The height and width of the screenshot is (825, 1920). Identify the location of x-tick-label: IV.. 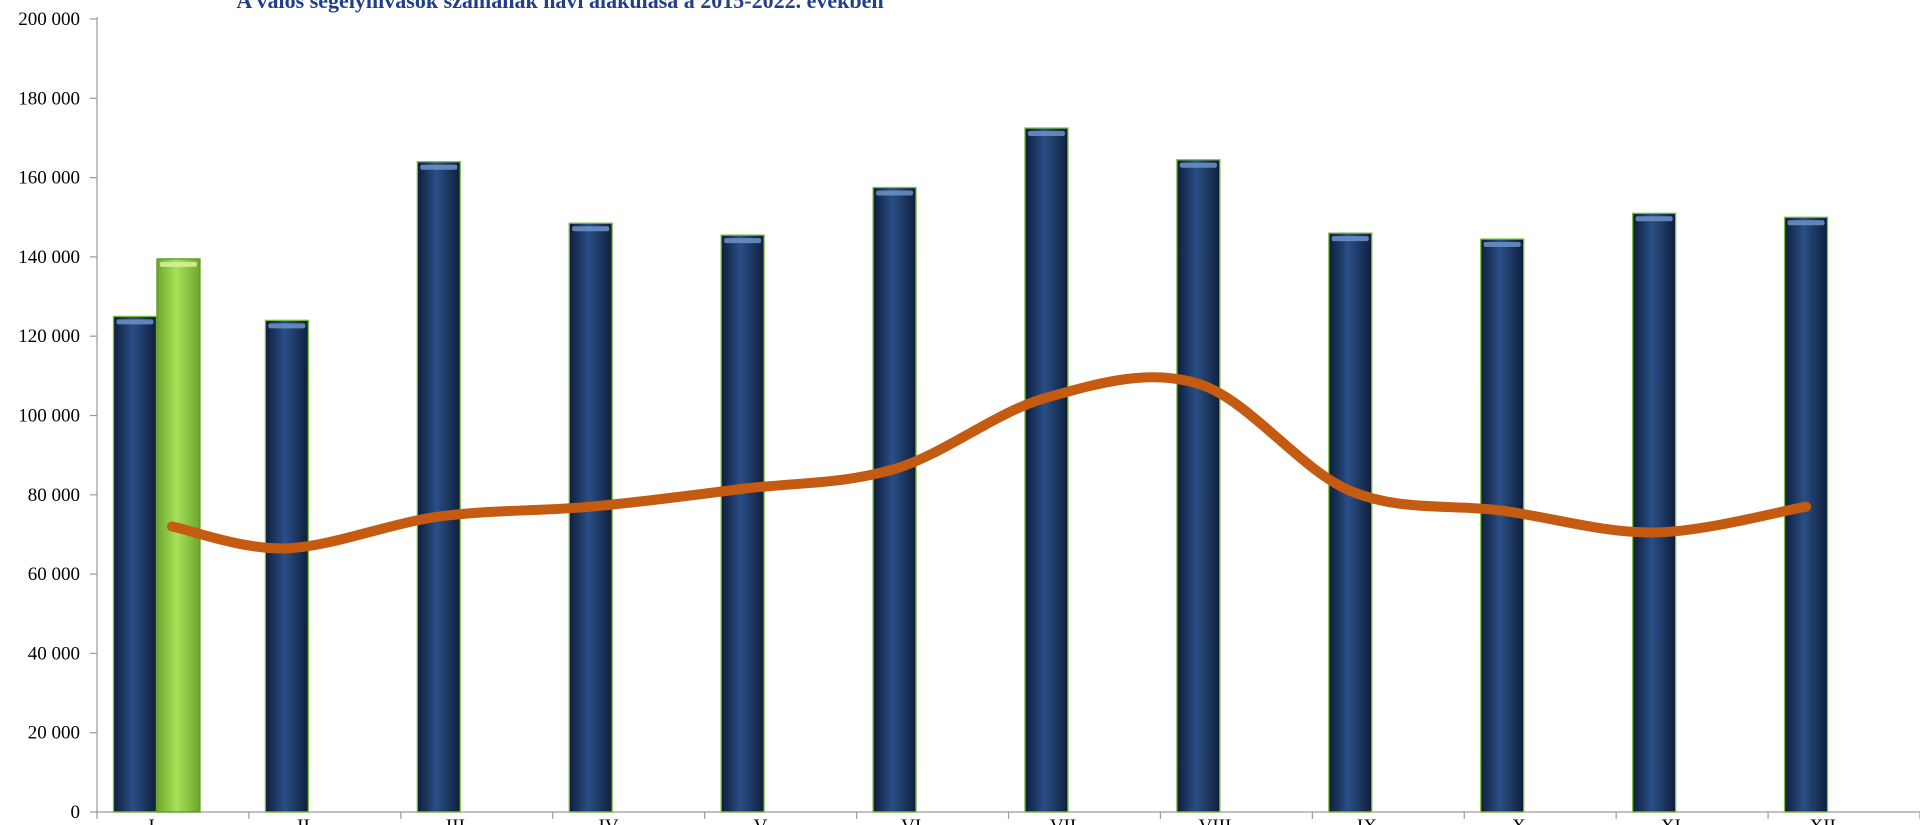
(610, 820).